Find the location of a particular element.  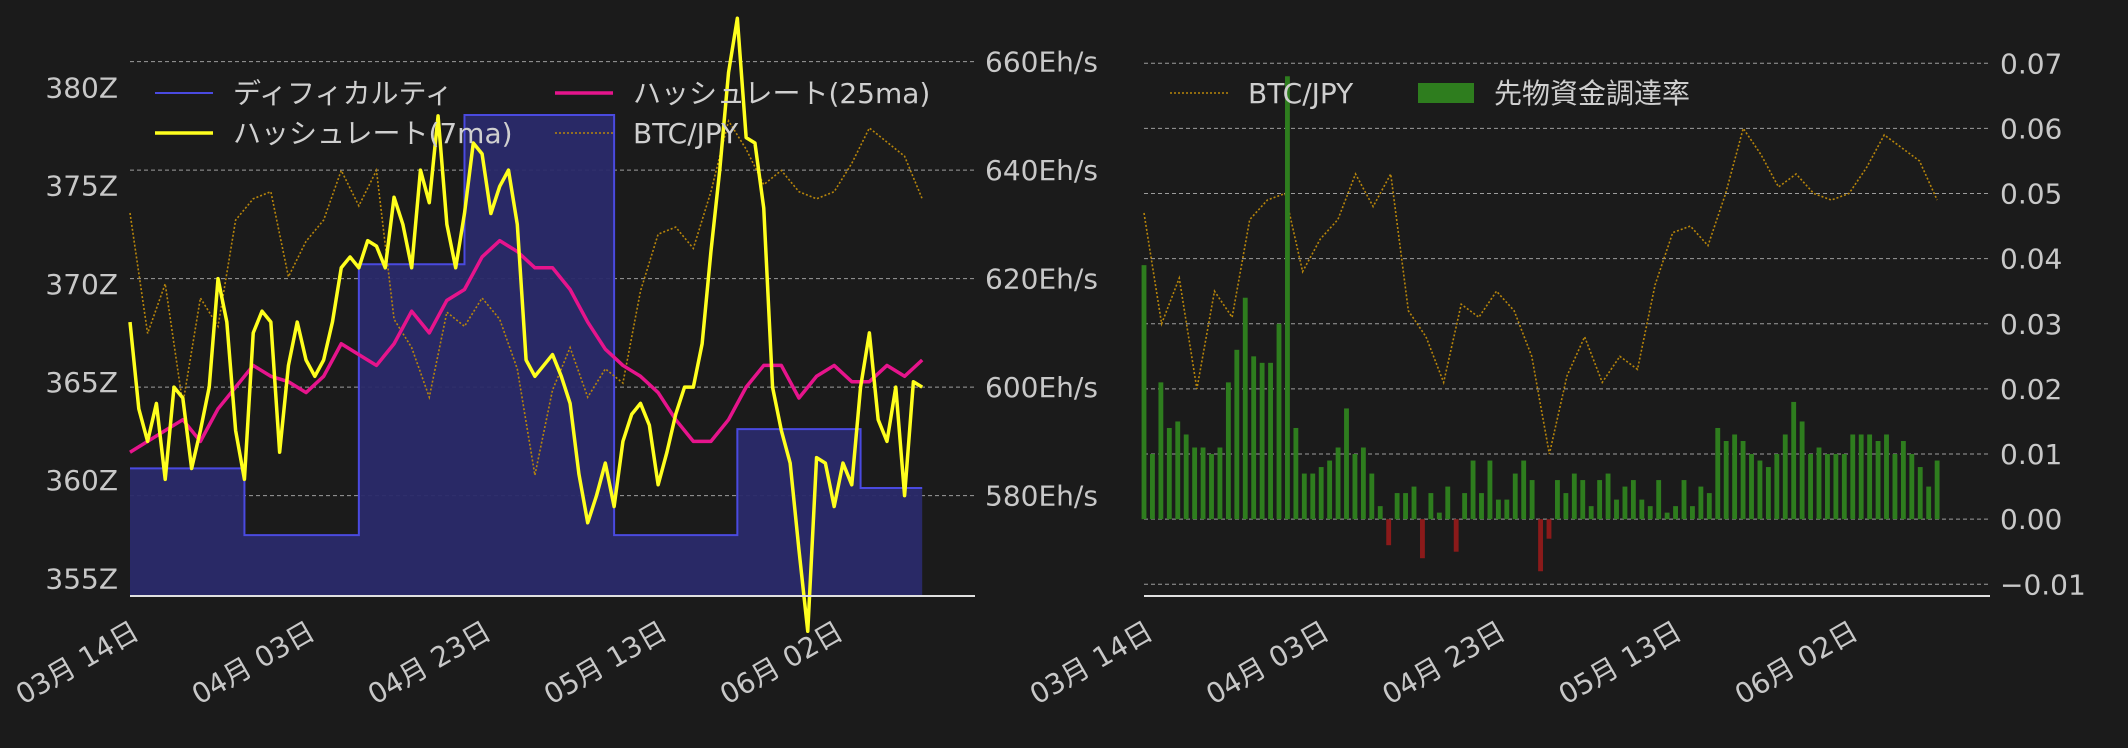

right-tick-label: 660Eh/s is located at coordinates (1041, 62).